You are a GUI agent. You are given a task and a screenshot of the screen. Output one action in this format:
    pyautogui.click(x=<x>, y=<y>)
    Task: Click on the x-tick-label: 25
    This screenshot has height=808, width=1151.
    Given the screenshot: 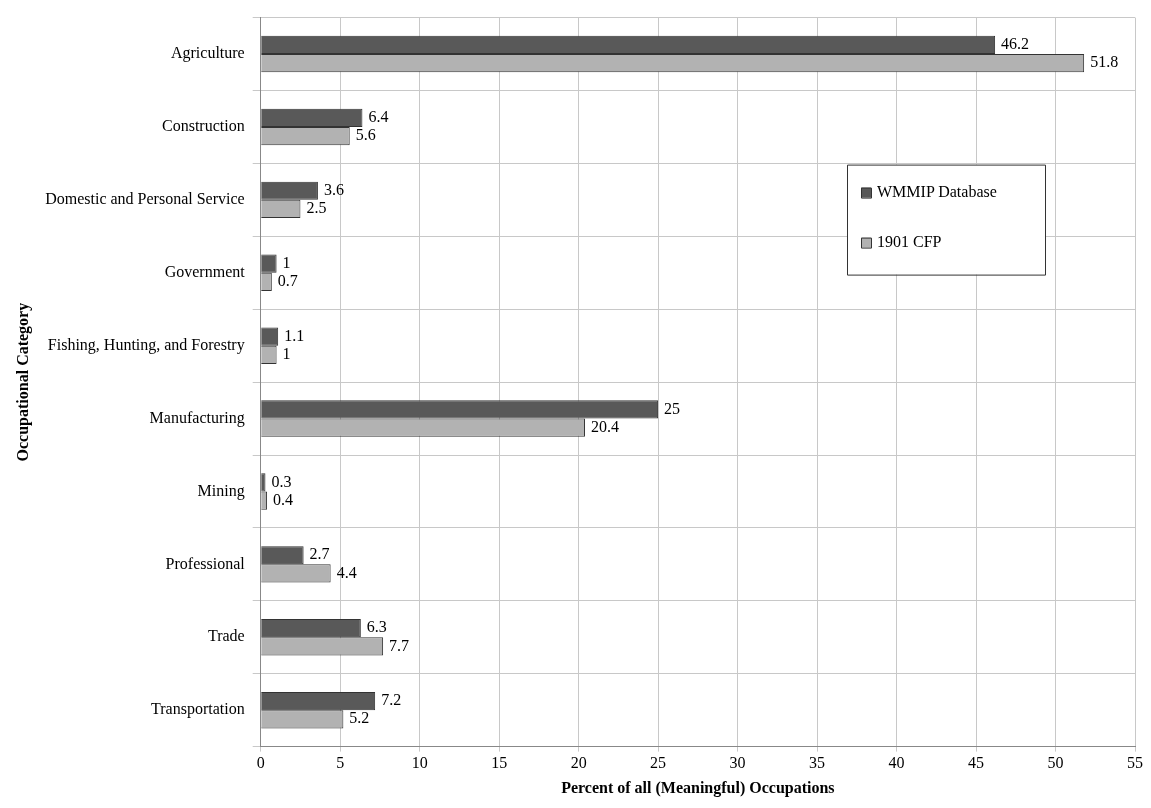 What is the action you would take?
    pyautogui.click(x=658, y=763)
    